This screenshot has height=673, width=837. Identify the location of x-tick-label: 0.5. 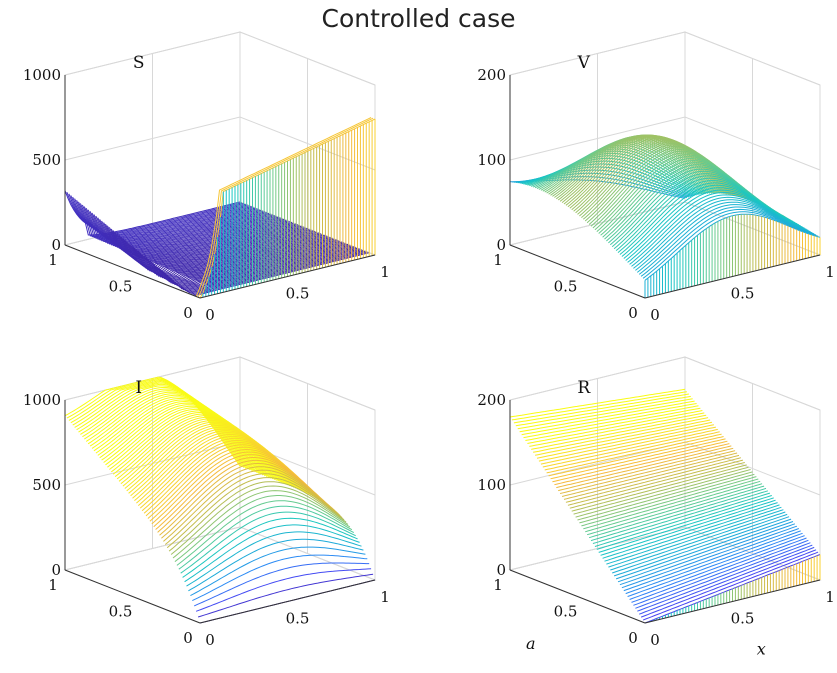
(743, 294).